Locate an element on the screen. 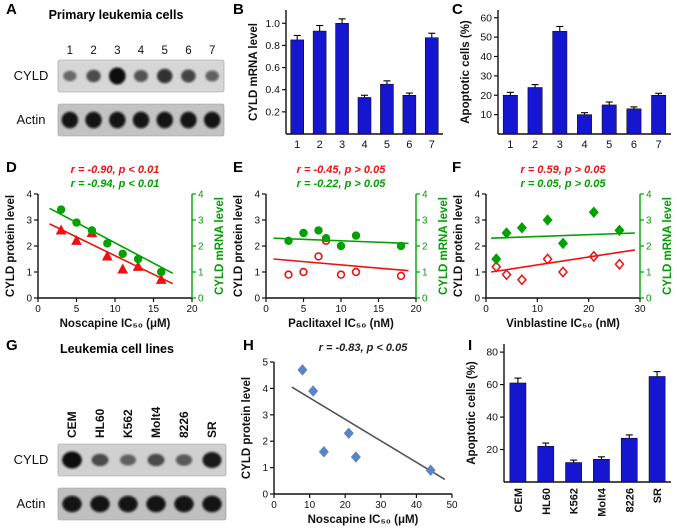 The height and width of the screenshot is (529, 677). svg-text: 15 is located at coordinates (154, 309).